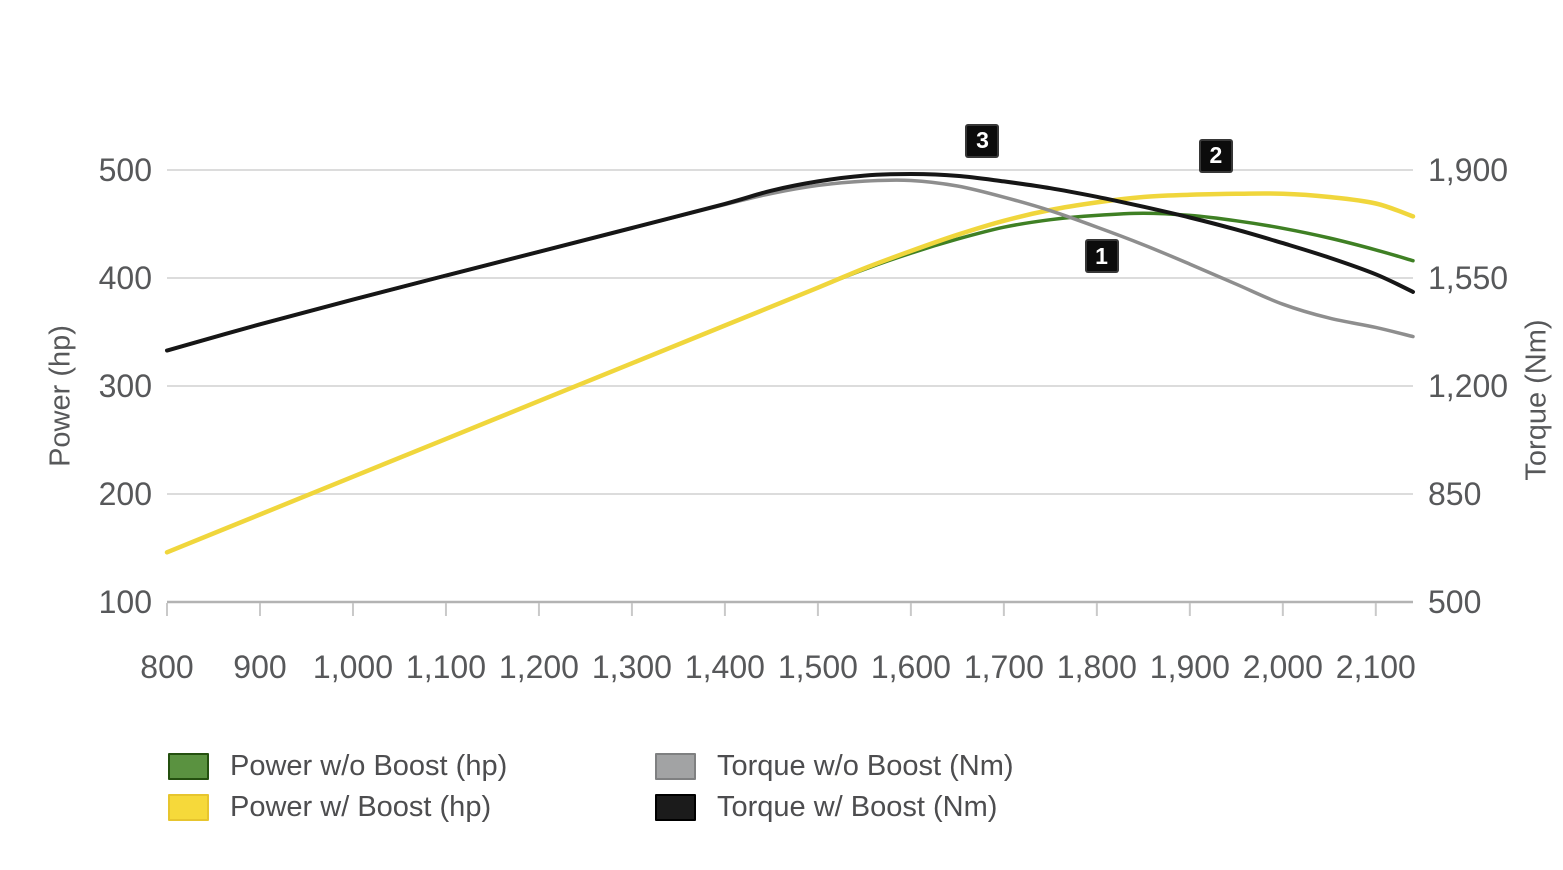 This screenshot has width=1563, height=870. Describe the element at coordinates (125, 494) in the screenshot. I see `left-tick-label: 200` at that location.